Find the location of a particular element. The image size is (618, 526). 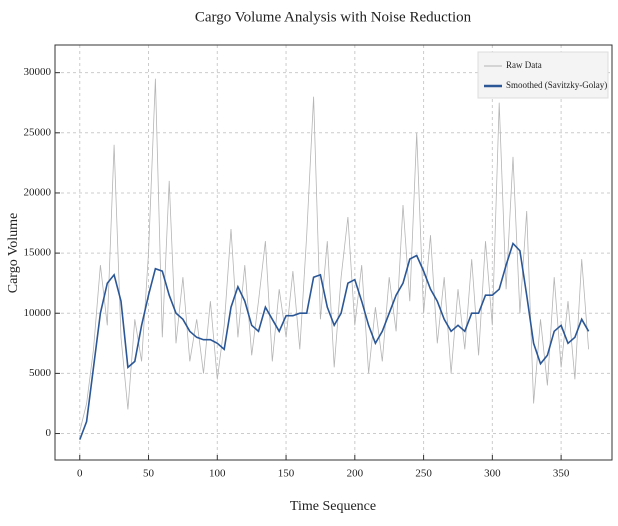

legend-label: Raw Data is located at coordinates (524, 65).